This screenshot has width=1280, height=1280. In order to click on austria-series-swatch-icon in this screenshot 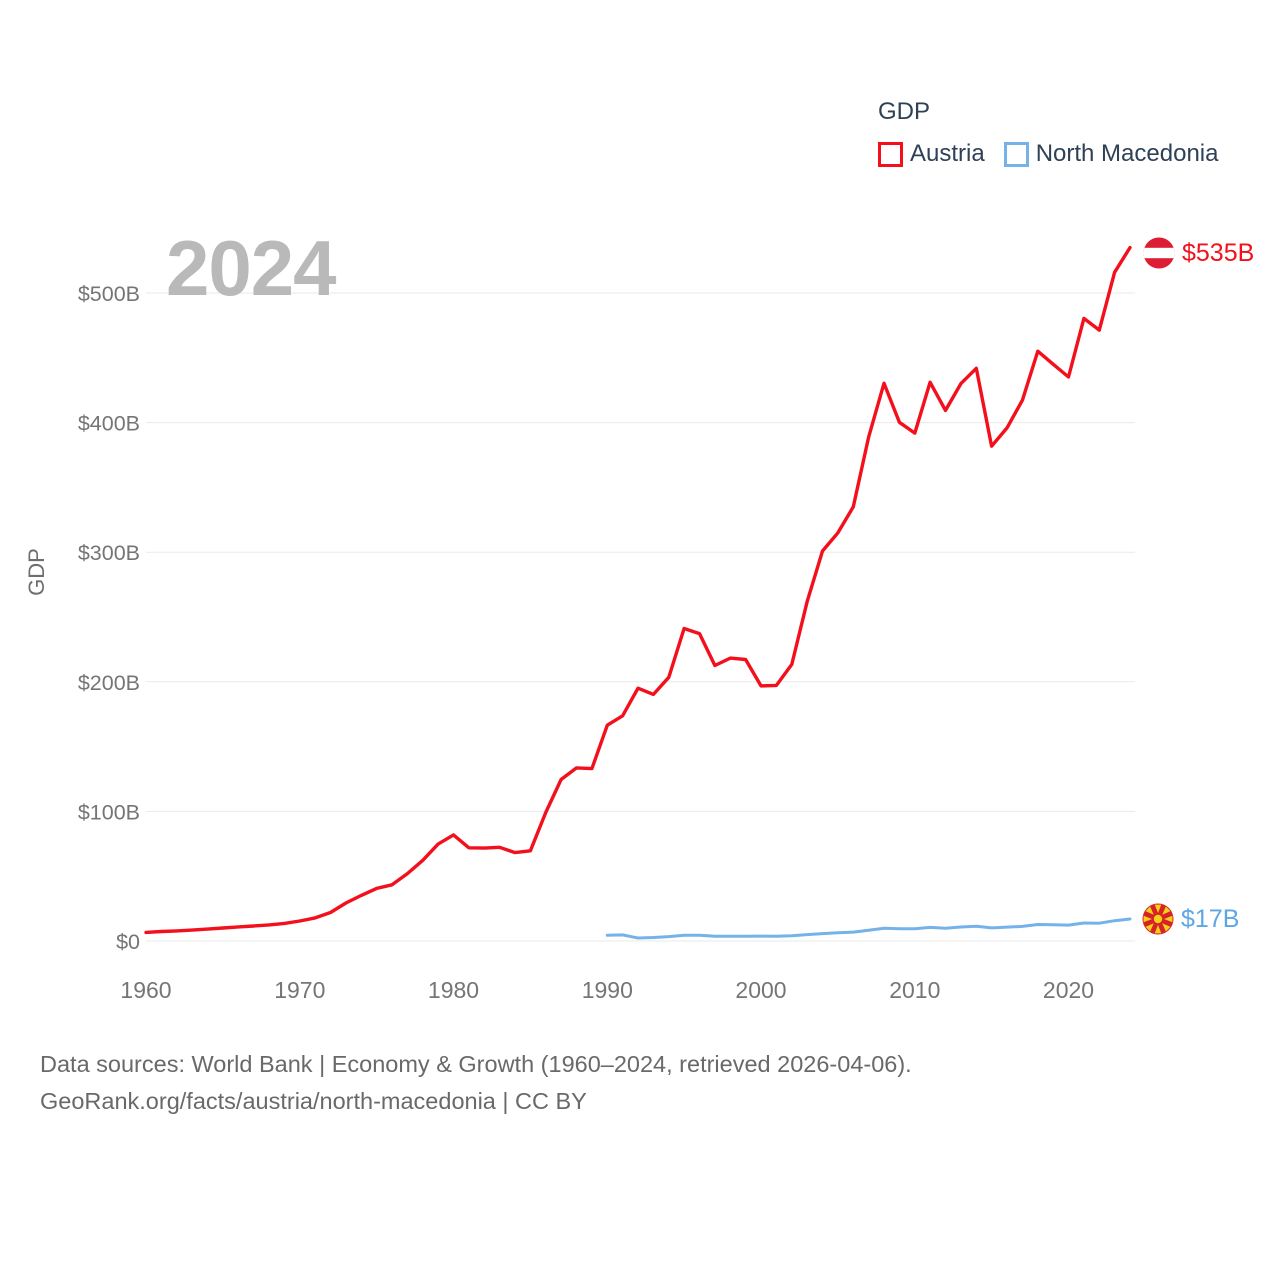, I will do `click(890, 154)`.